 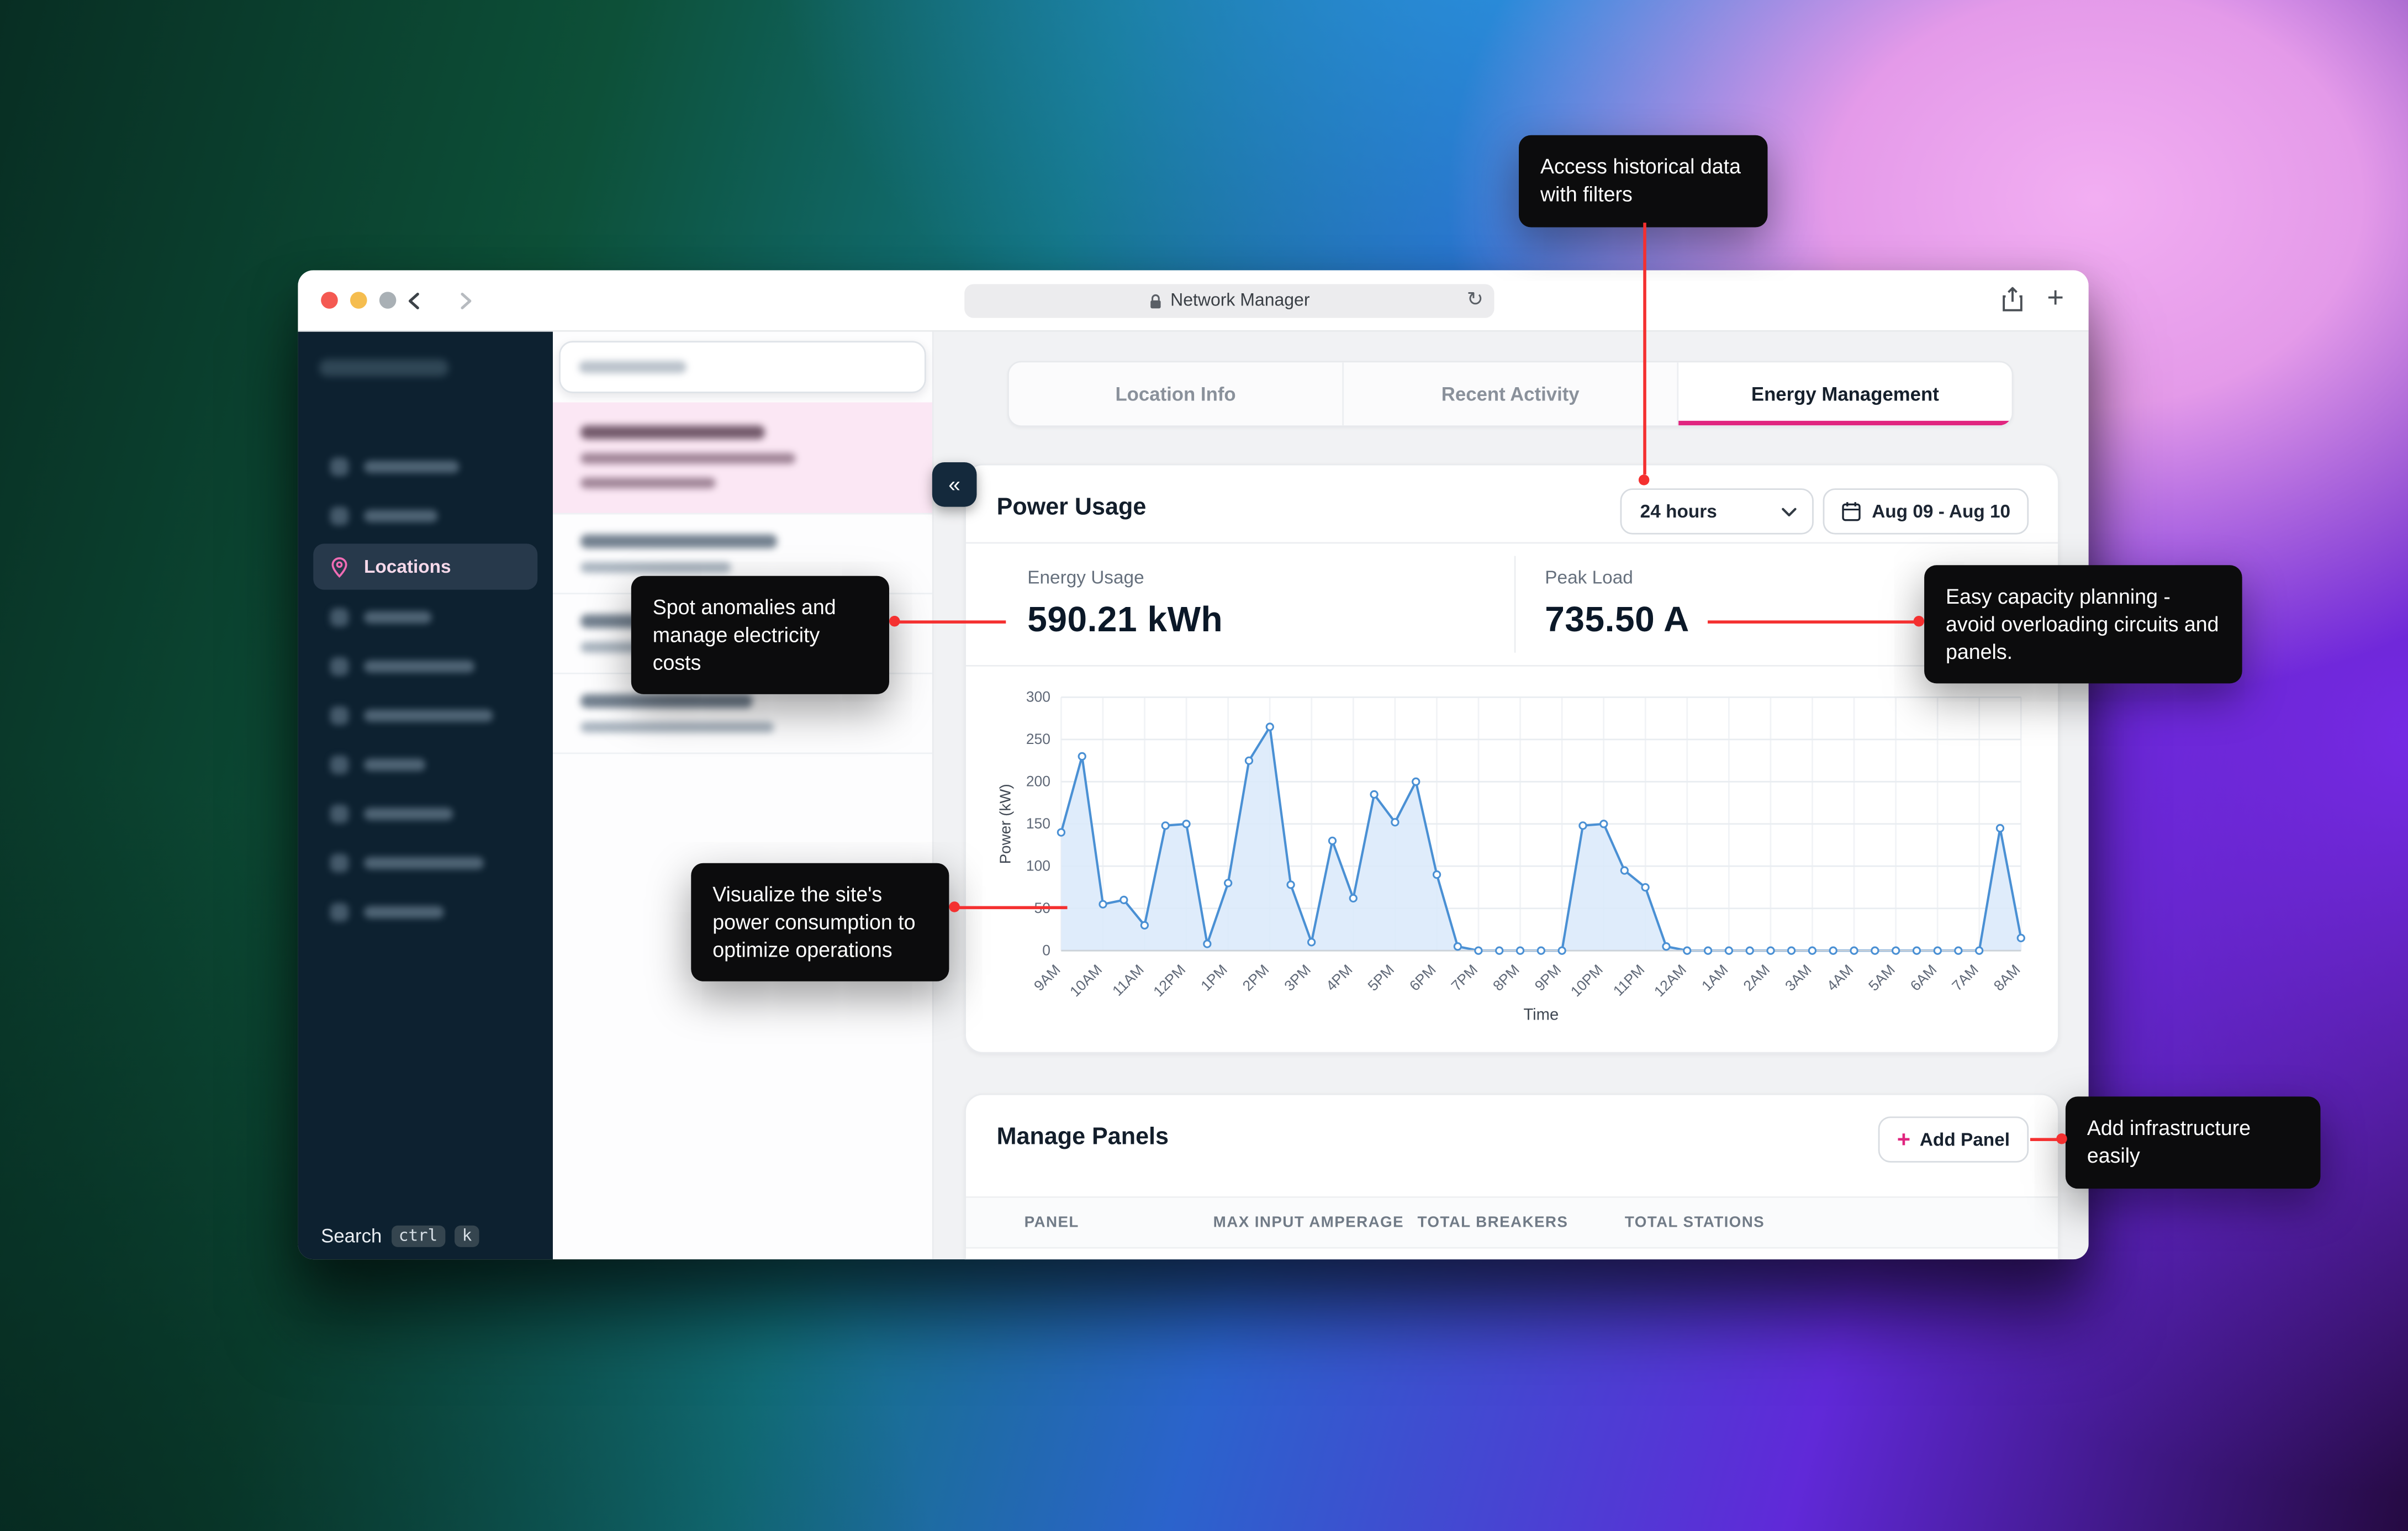 What do you see at coordinates (1038, 781) in the screenshot?
I see `svg-text: 200` at bounding box center [1038, 781].